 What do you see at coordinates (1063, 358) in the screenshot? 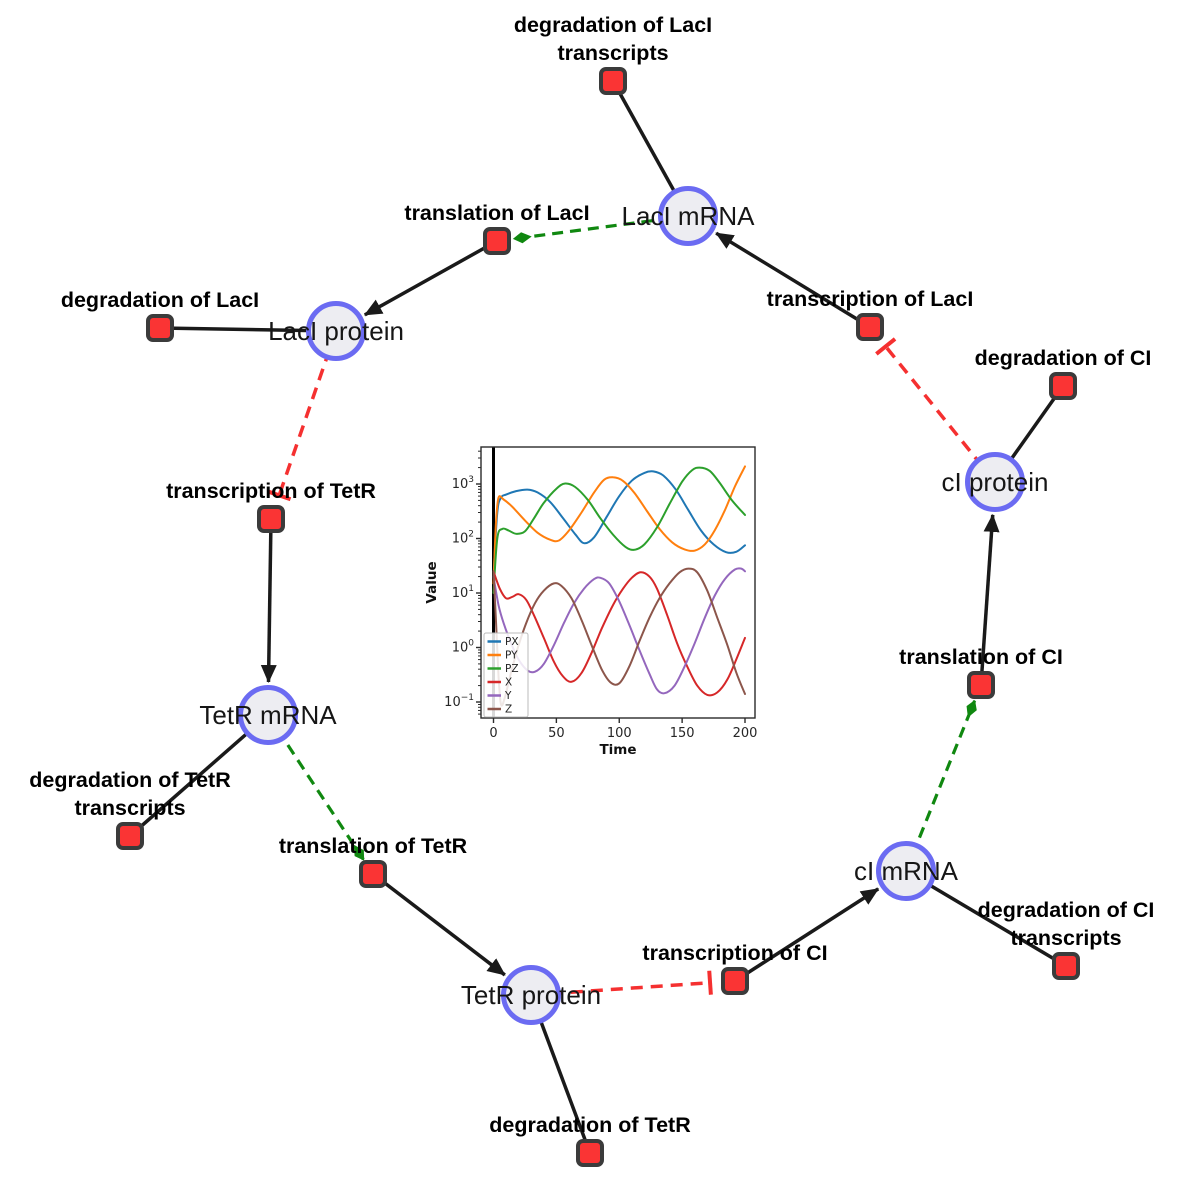
I see `reaction-label-deg-ci-line1: degradation of CI` at bounding box center [1063, 358].